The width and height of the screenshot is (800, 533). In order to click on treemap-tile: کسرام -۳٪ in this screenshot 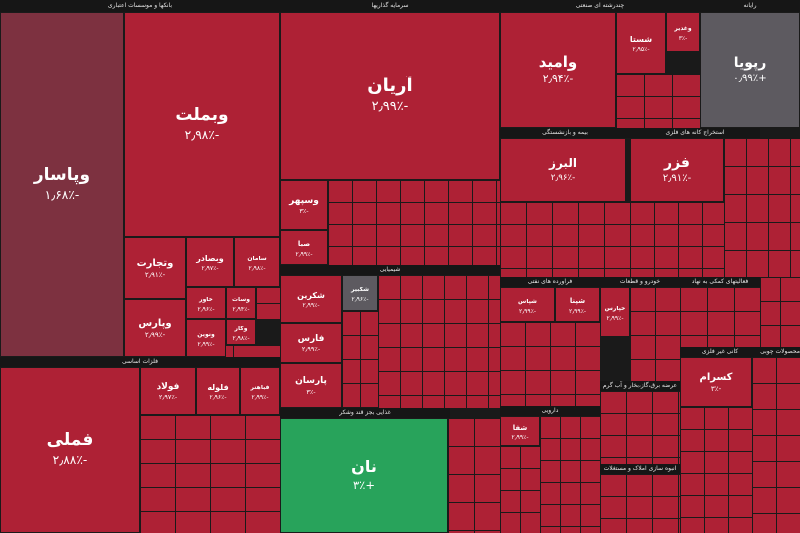, I will do `click(716, 382)`.